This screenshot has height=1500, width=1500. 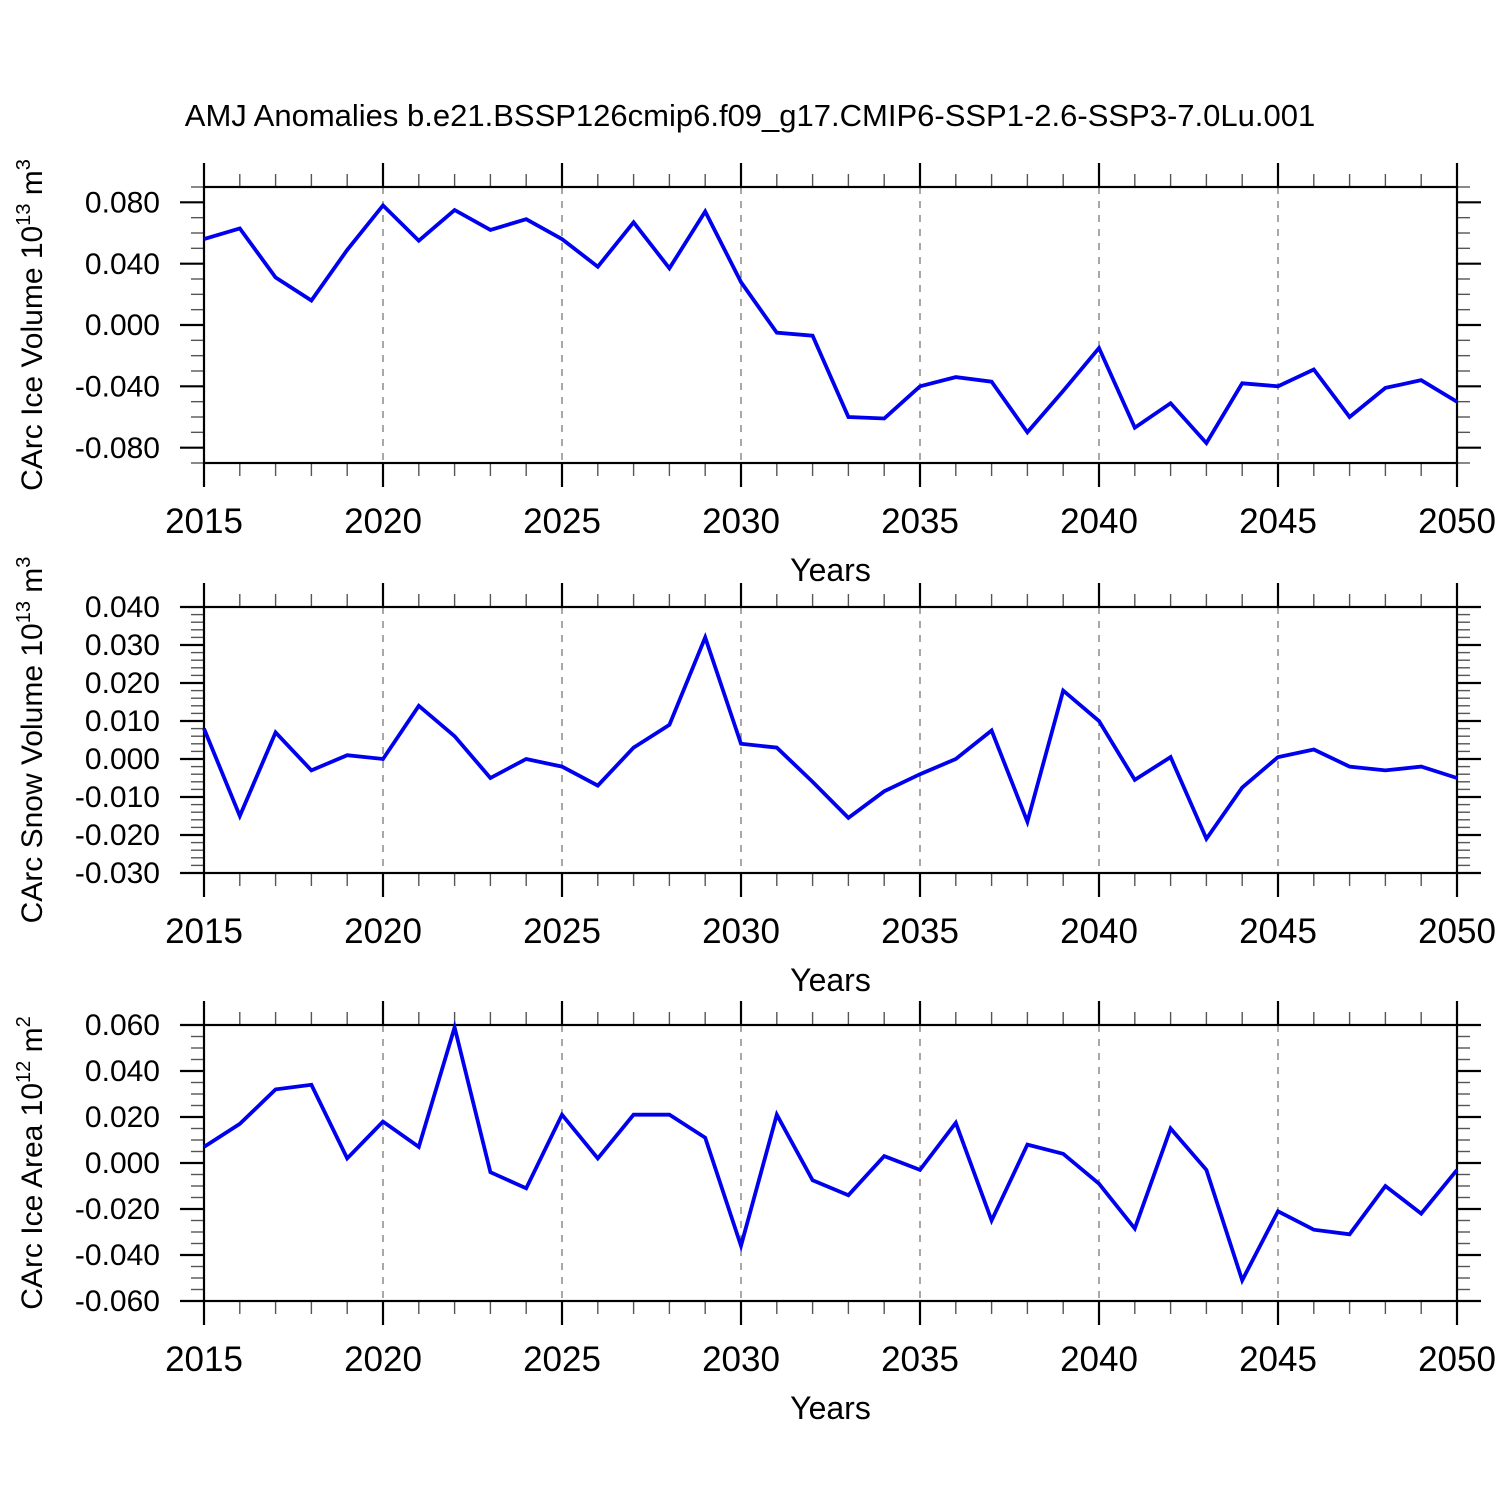 What do you see at coordinates (117, 1301) in the screenshot?
I see `y-tick-label: -0.060` at bounding box center [117, 1301].